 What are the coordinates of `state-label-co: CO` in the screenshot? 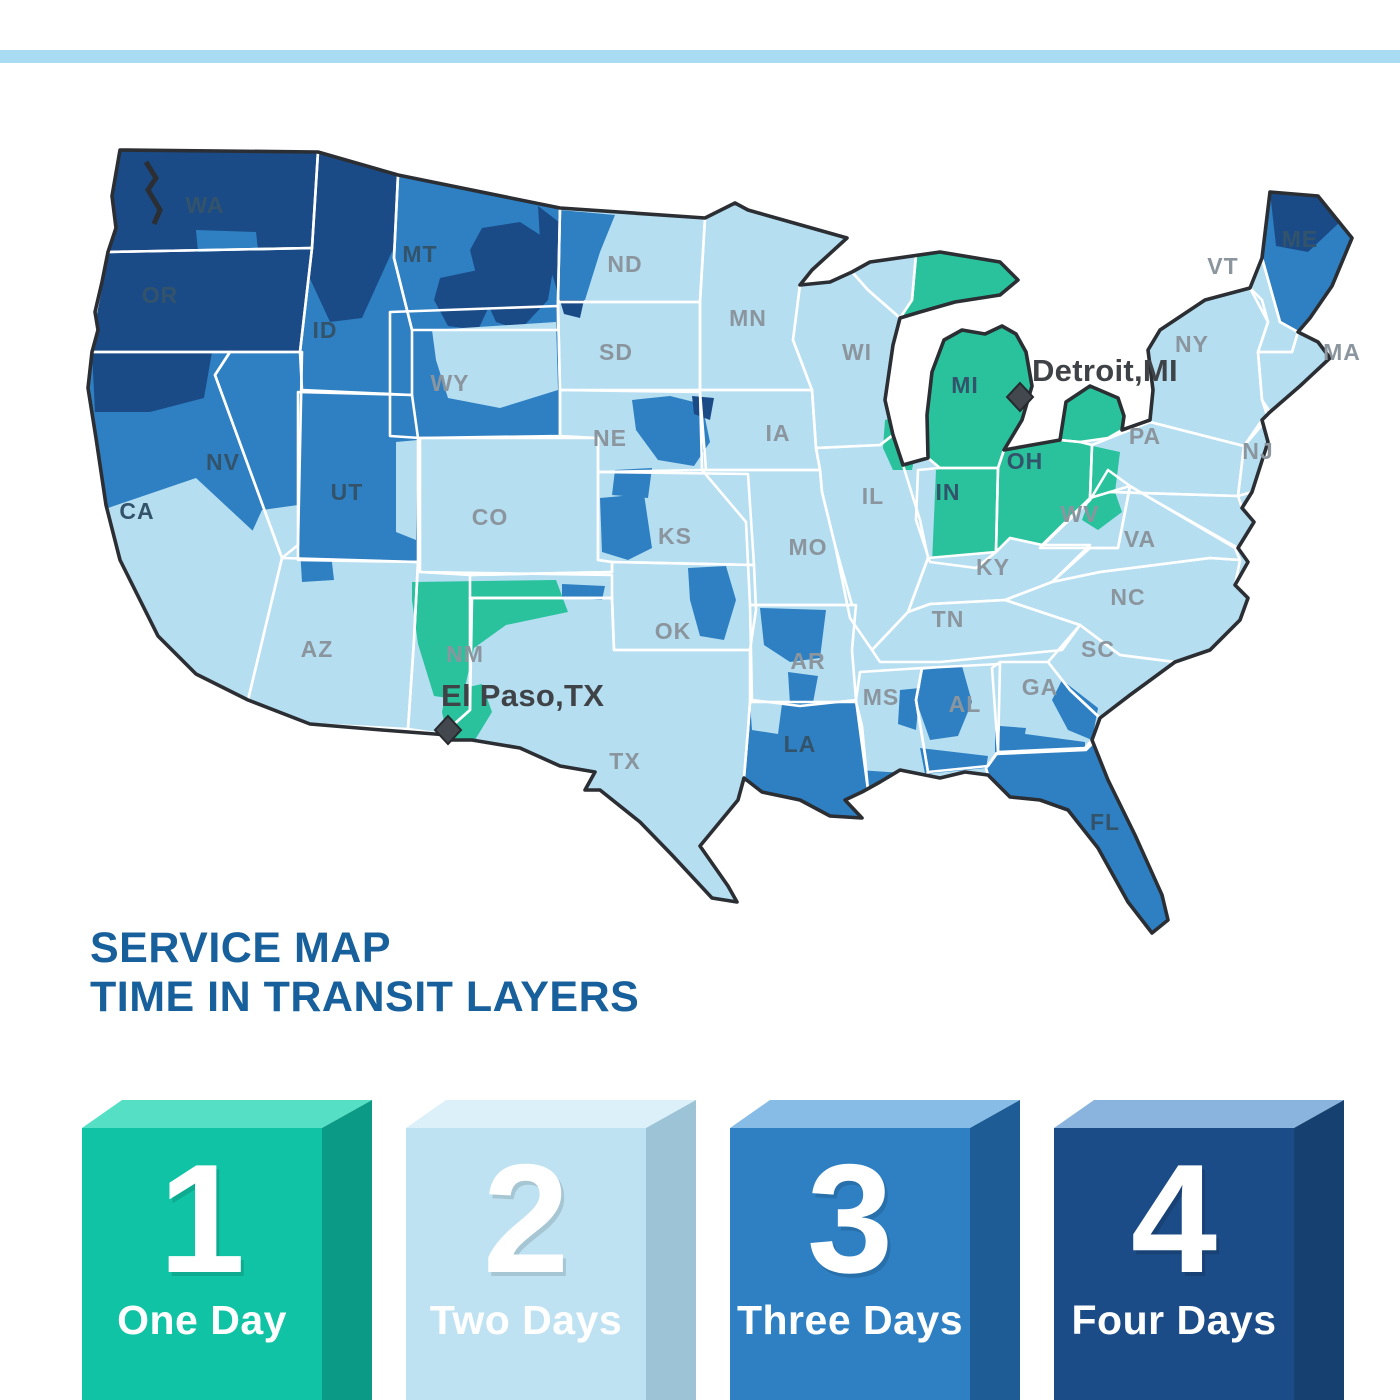 It's located at (490, 517).